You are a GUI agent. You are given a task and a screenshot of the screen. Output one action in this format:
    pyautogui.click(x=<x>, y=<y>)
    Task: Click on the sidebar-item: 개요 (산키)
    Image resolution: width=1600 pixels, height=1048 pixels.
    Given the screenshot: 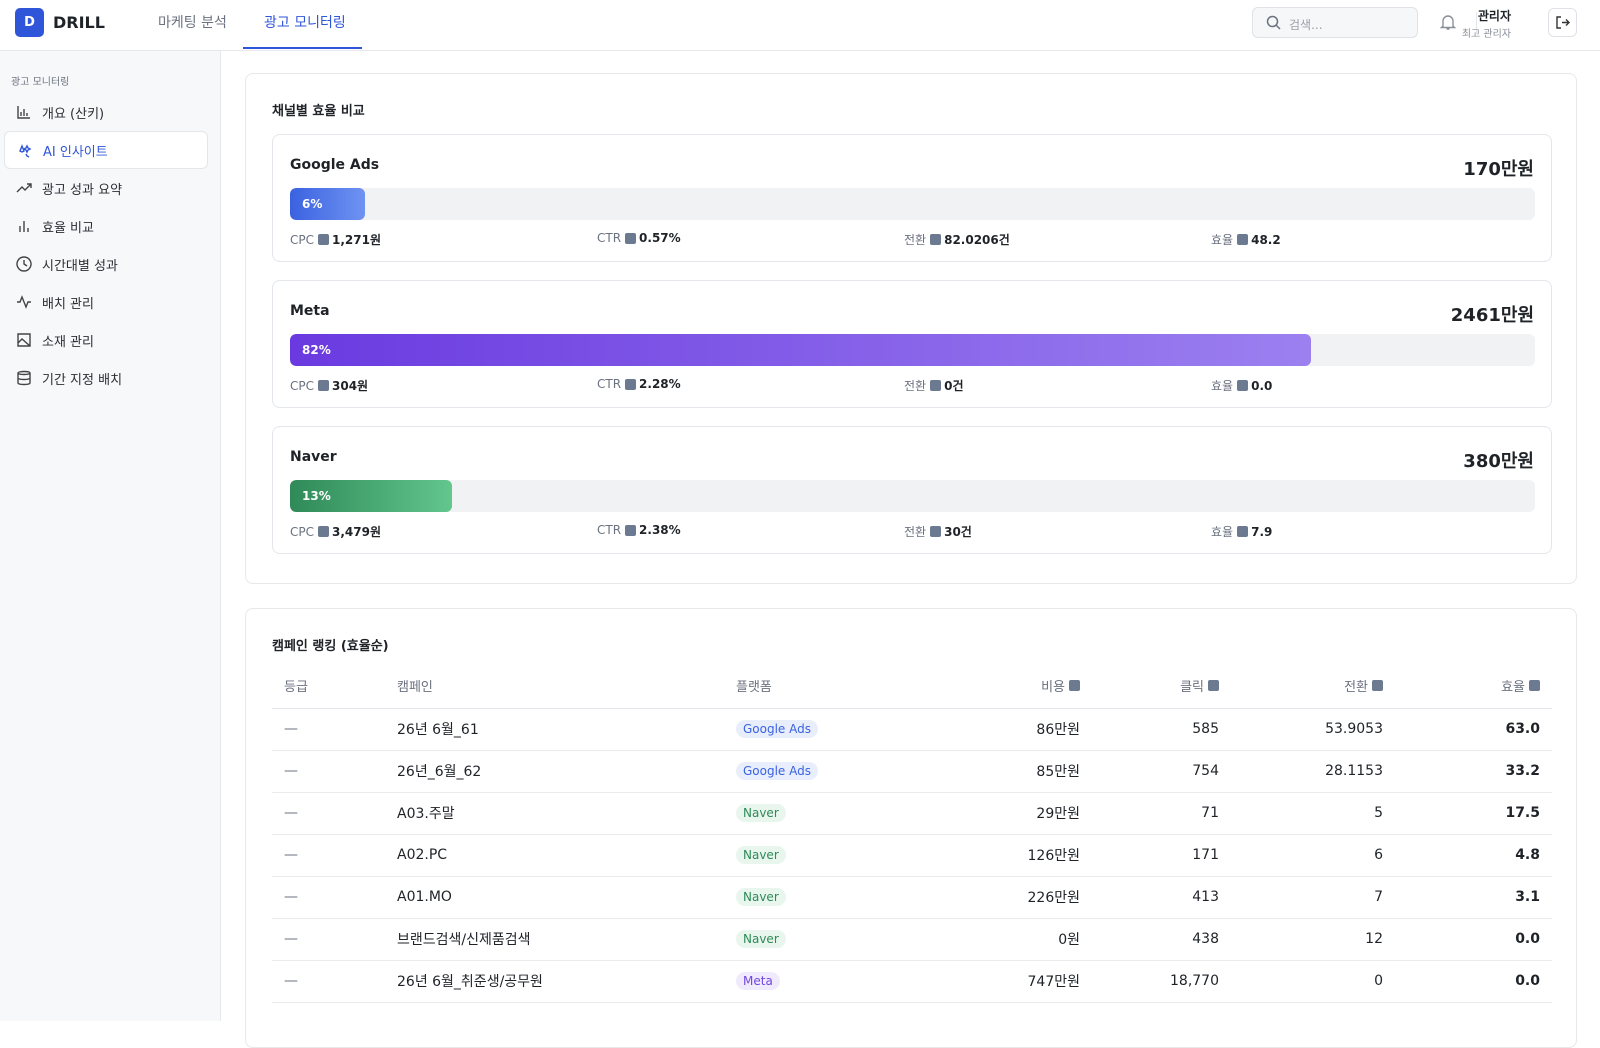 What is the action you would take?
    pyautogui.click(x=106, y=112)
    